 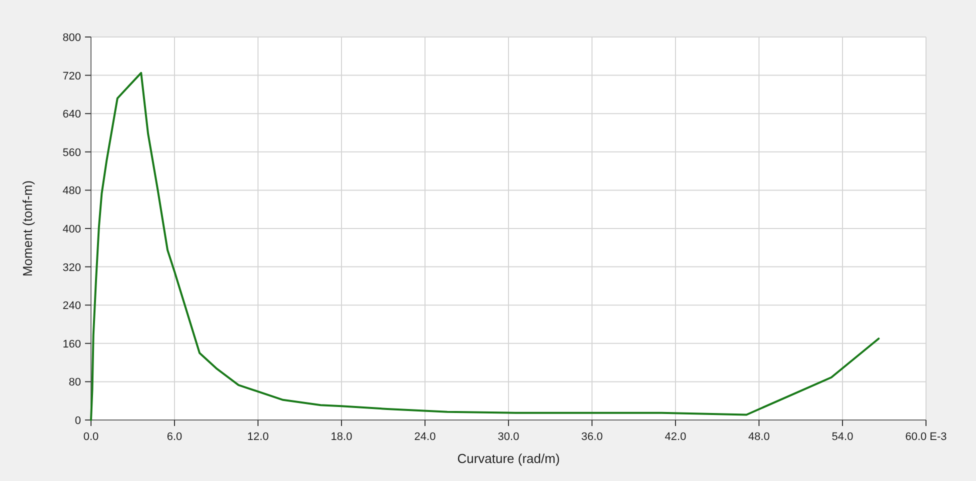 I want to click on x-tick-label: 60.0 E-3, so click(x=926, y=437).